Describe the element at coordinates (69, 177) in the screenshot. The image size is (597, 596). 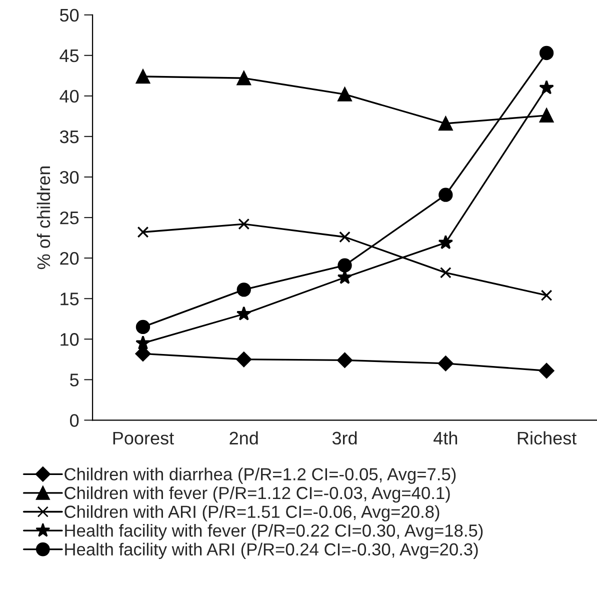
I see `y-tick-label: 30` at that location.